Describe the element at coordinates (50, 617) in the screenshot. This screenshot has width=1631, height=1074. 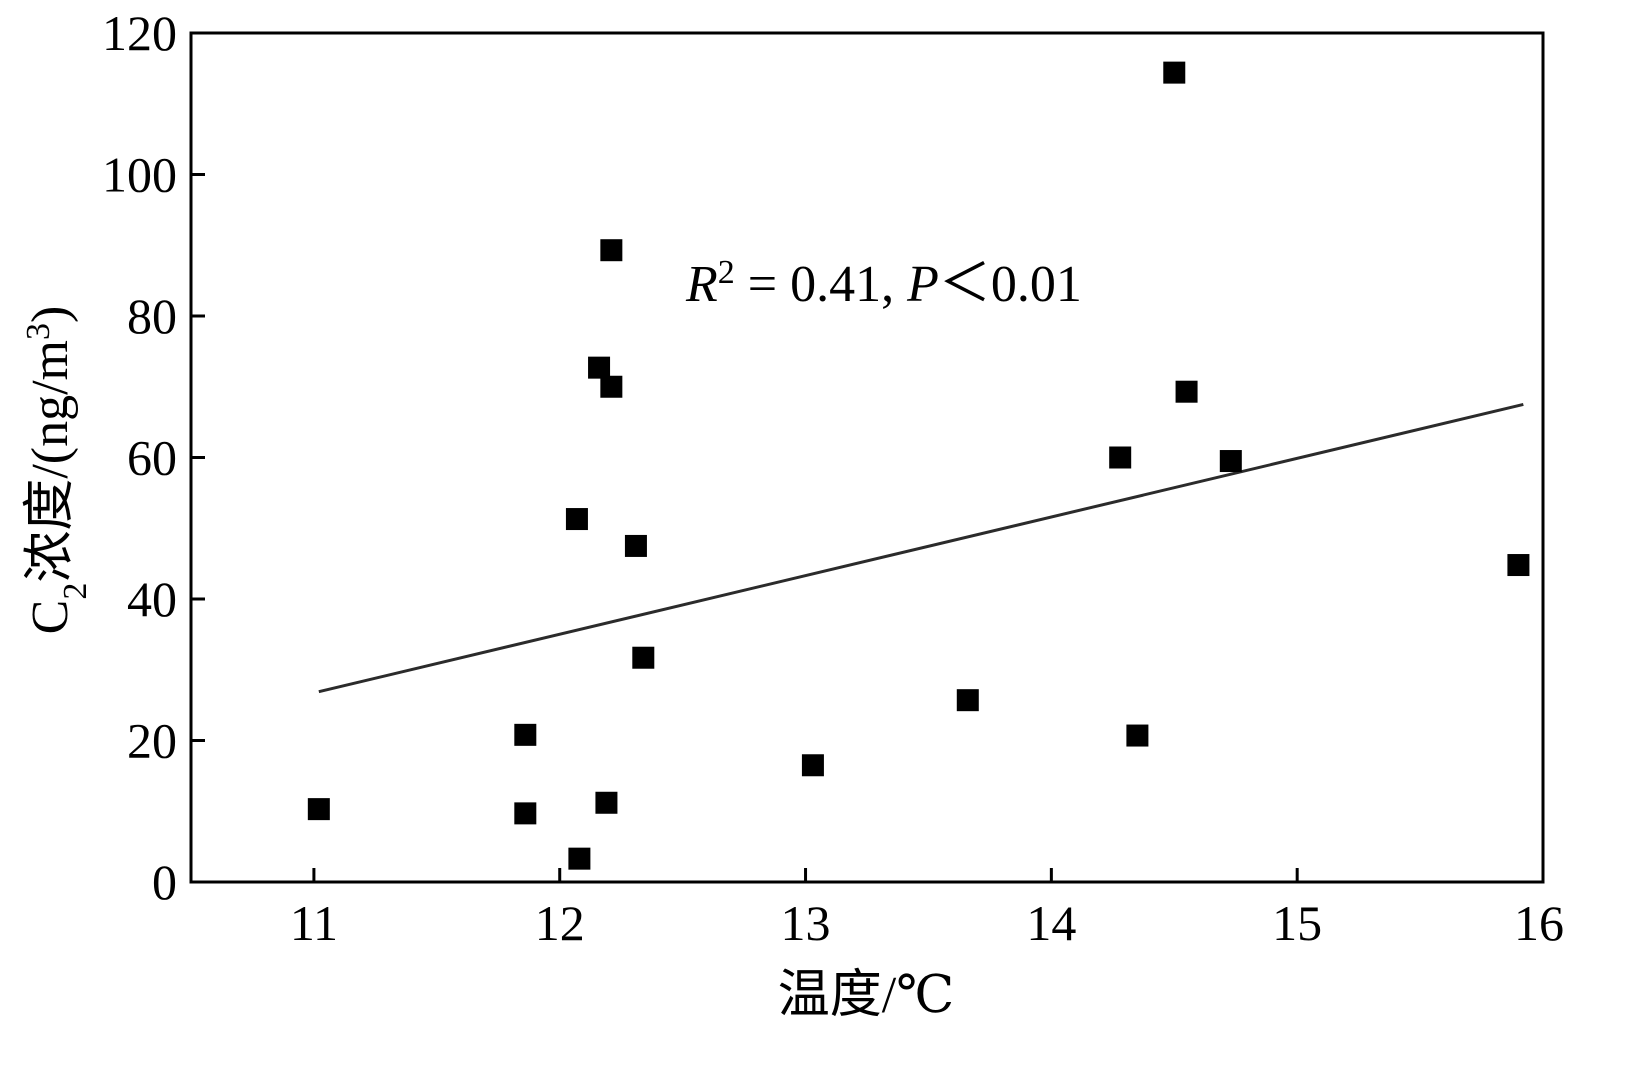
I see `y-axis-title-prefix: C` at that location.